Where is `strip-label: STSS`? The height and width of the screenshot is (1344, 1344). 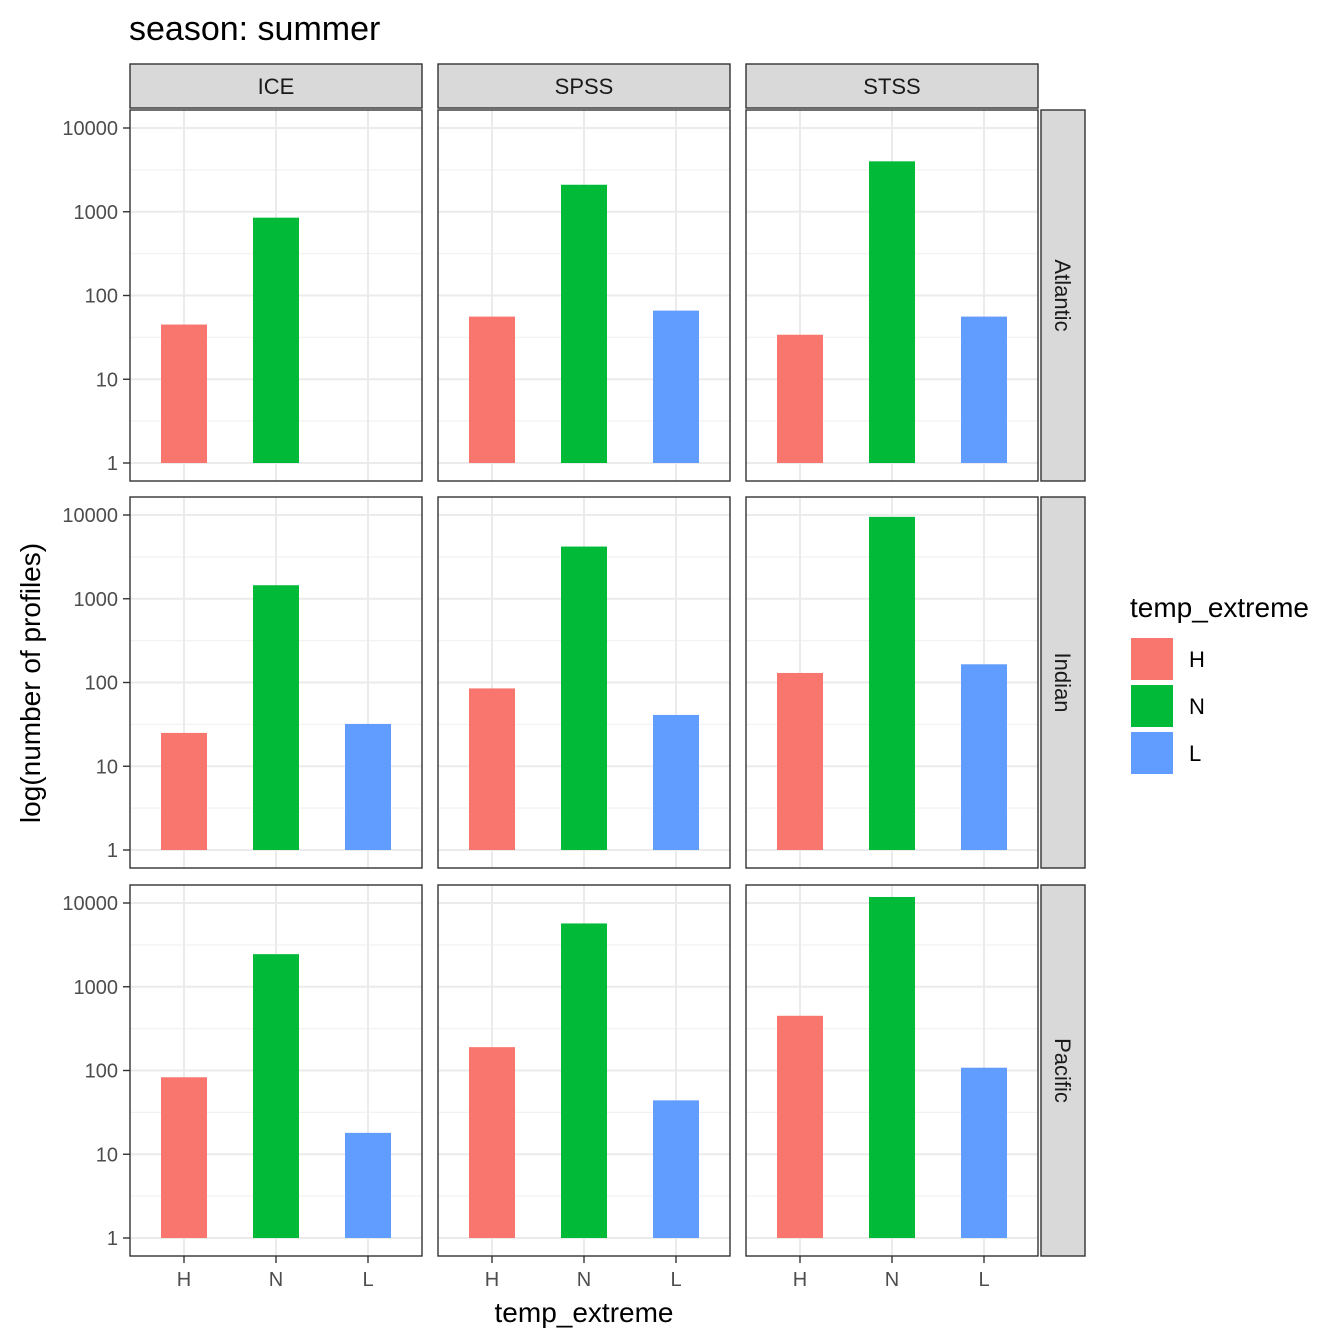 strip-label: STSS is located at coordinates (891, 86).